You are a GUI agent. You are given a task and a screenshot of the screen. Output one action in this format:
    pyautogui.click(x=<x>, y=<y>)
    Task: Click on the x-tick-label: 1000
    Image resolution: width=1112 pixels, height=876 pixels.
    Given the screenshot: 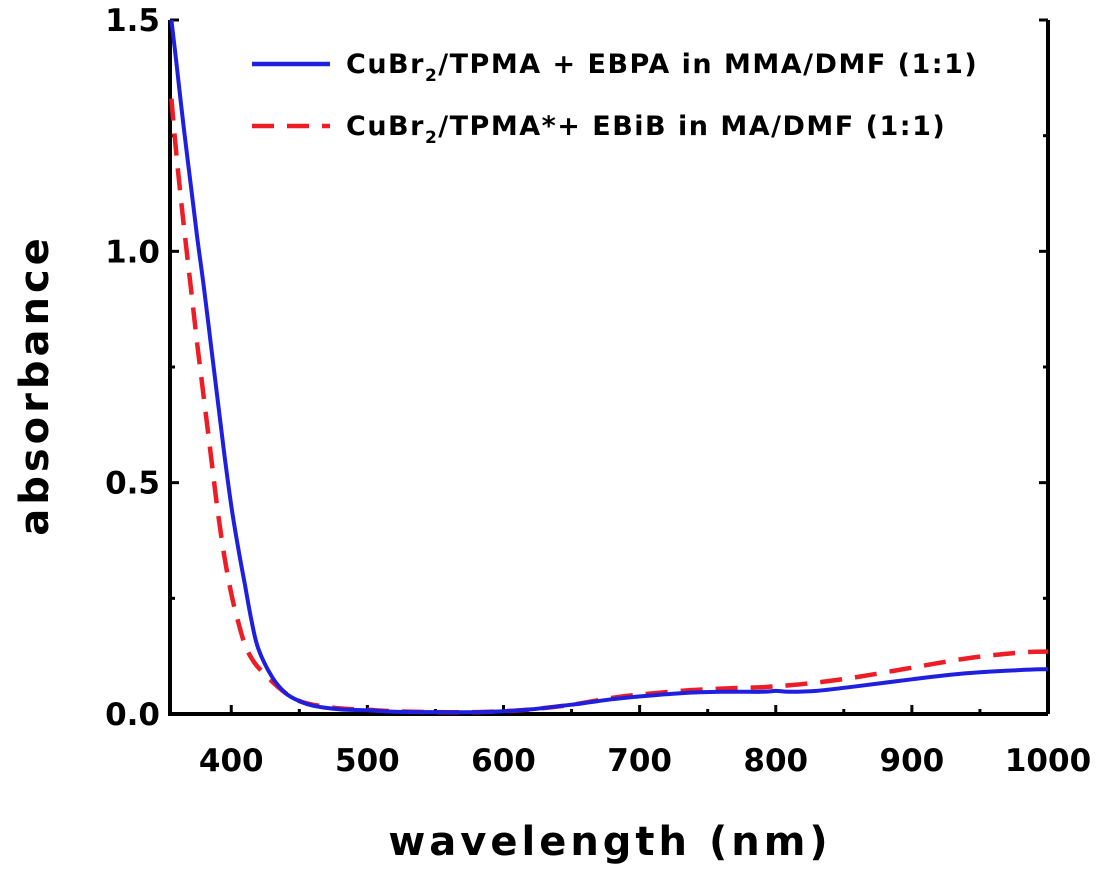 What is the action you would take?
    pyautogui.click(x=1048, y=761)
    